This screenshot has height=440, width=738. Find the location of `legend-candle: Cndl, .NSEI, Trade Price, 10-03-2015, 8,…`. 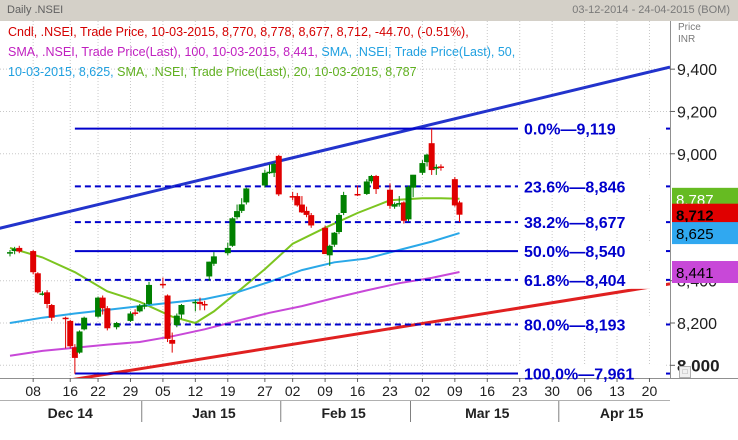

legend-candle: Cndl, .NSEI, Trade Price, 10-03-2015, 8,… is located at coordinates (238, 32).